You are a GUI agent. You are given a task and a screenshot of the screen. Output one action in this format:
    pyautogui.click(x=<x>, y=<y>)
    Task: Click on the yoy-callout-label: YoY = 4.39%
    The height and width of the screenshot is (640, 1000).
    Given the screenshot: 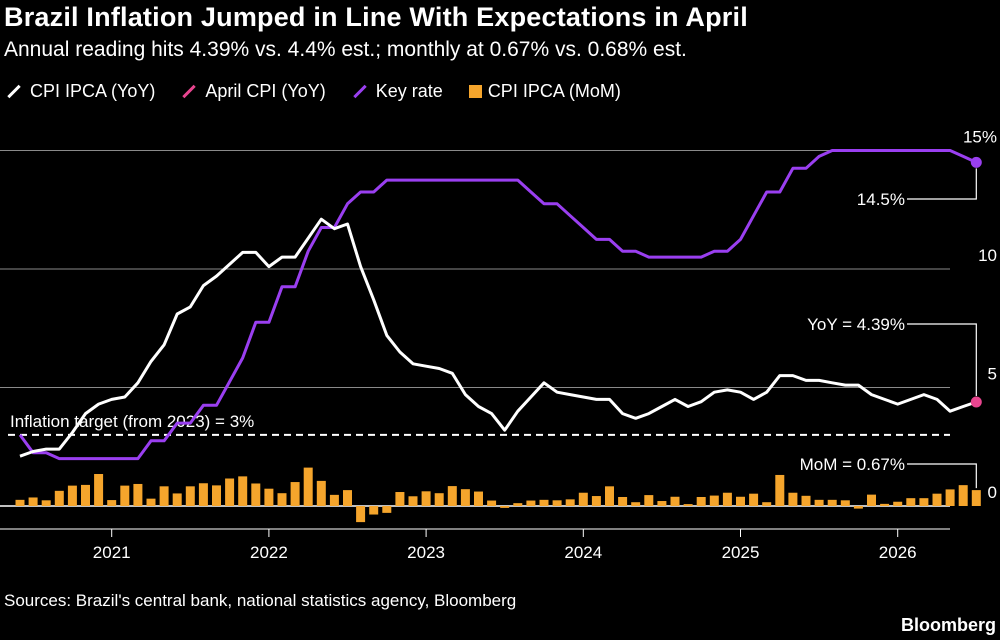 What is the action you would take?
    pyautogui.click(x=856, y=324)
    